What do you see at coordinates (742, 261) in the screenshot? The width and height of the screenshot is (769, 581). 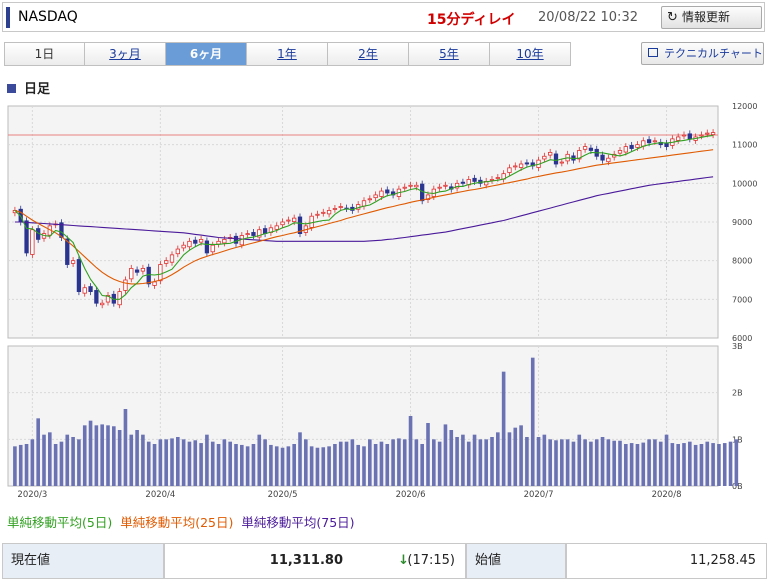 I see `price-tick-label: 8000` at bounding box center [742, 261].